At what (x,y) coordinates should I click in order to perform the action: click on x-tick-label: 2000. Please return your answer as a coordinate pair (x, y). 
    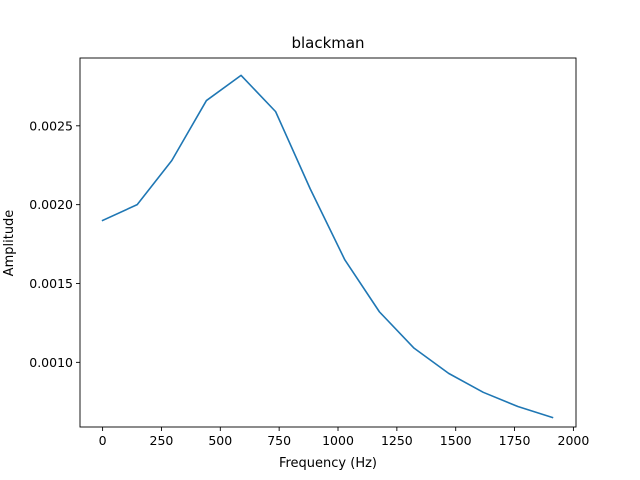
    Looking at the image, I should click on (574, 440).